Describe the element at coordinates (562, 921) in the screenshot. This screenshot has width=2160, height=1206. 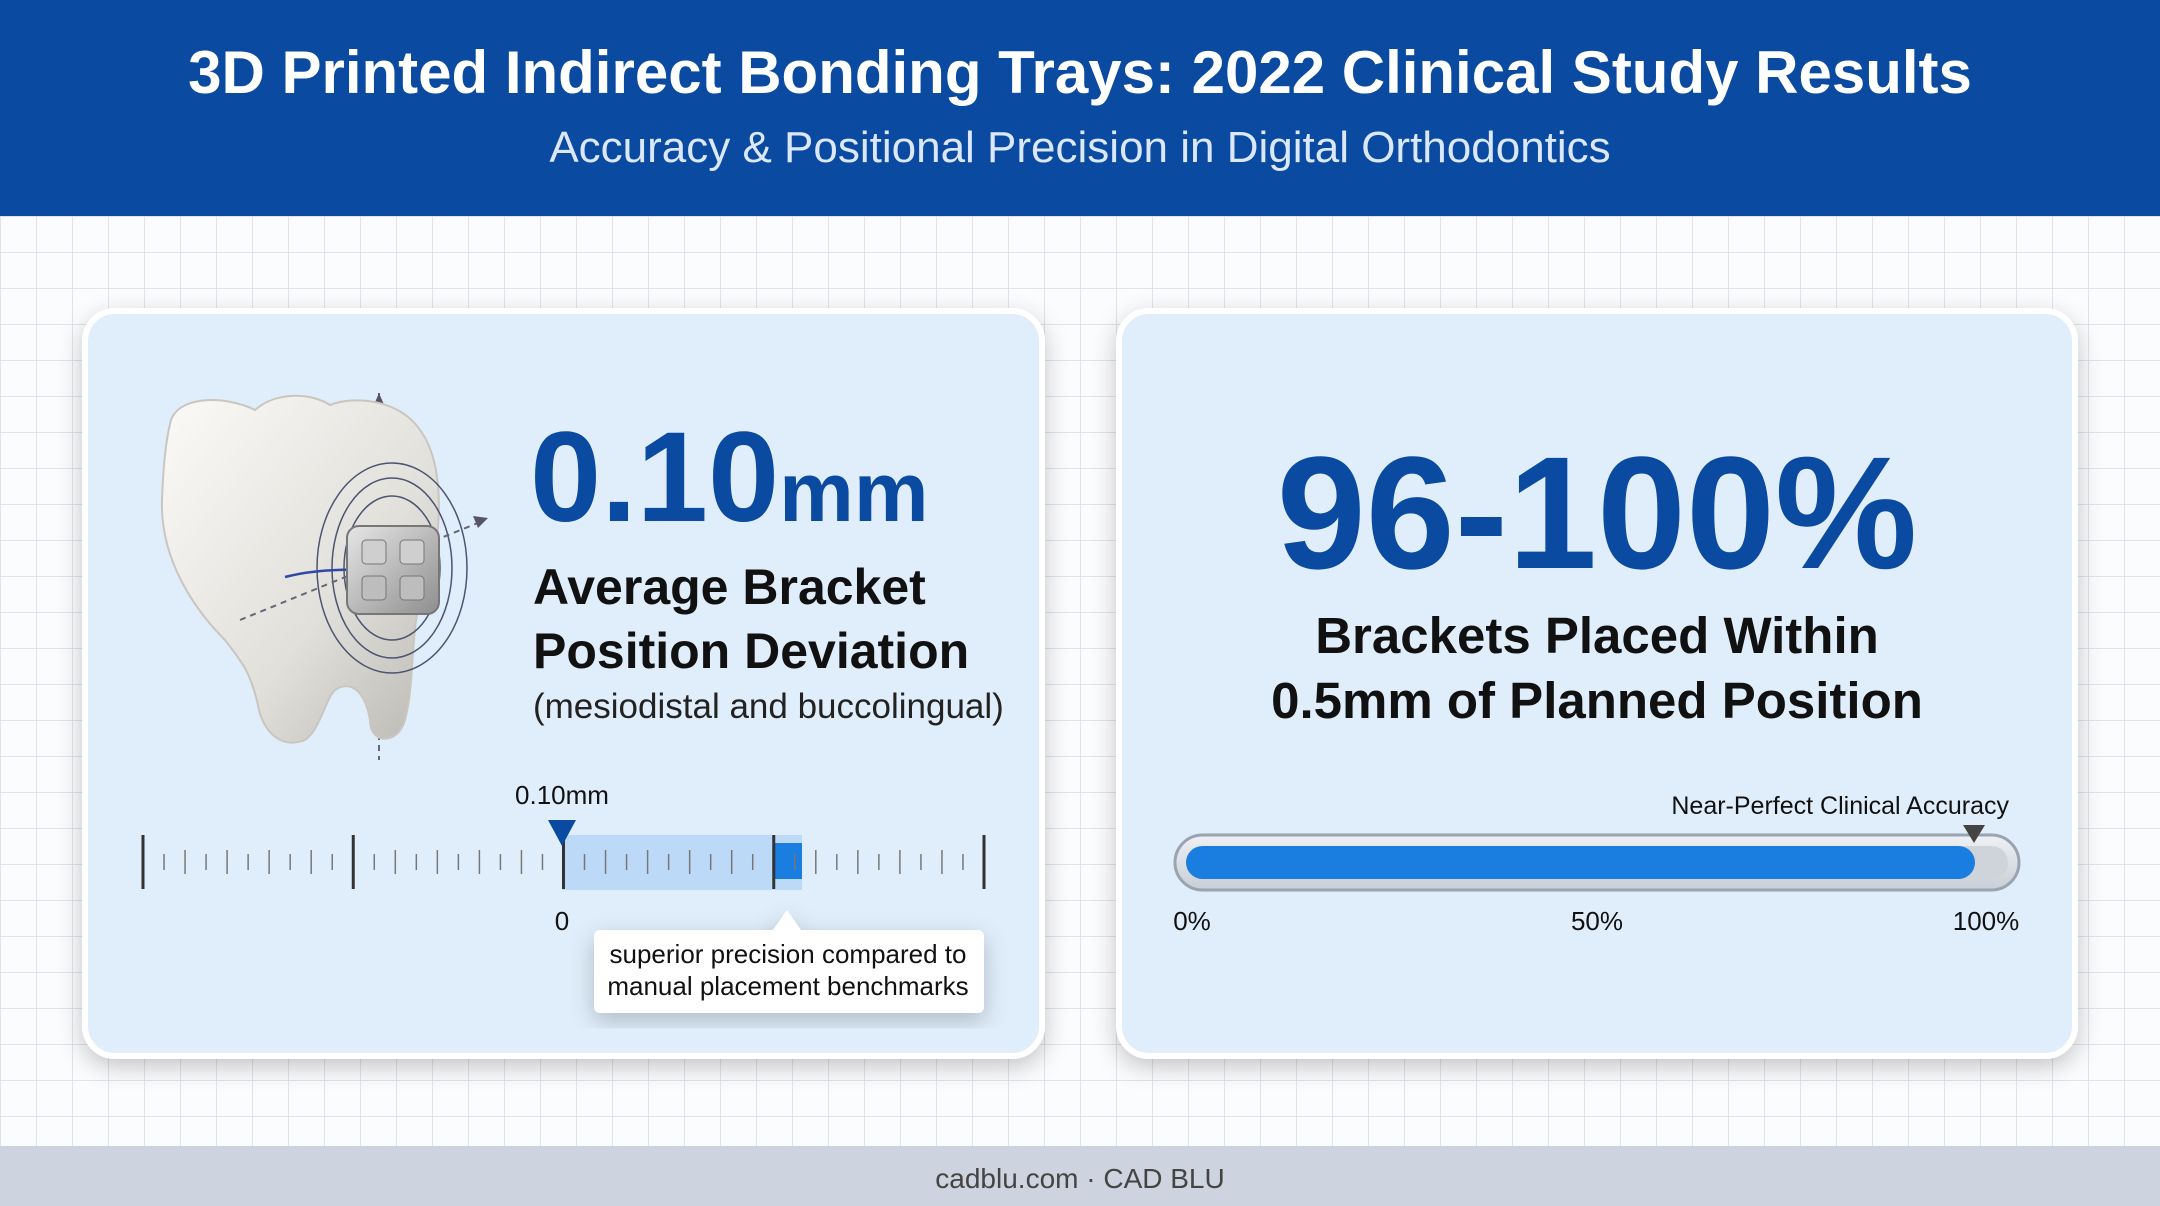
I see `scale-zero-label: 0` at that location.